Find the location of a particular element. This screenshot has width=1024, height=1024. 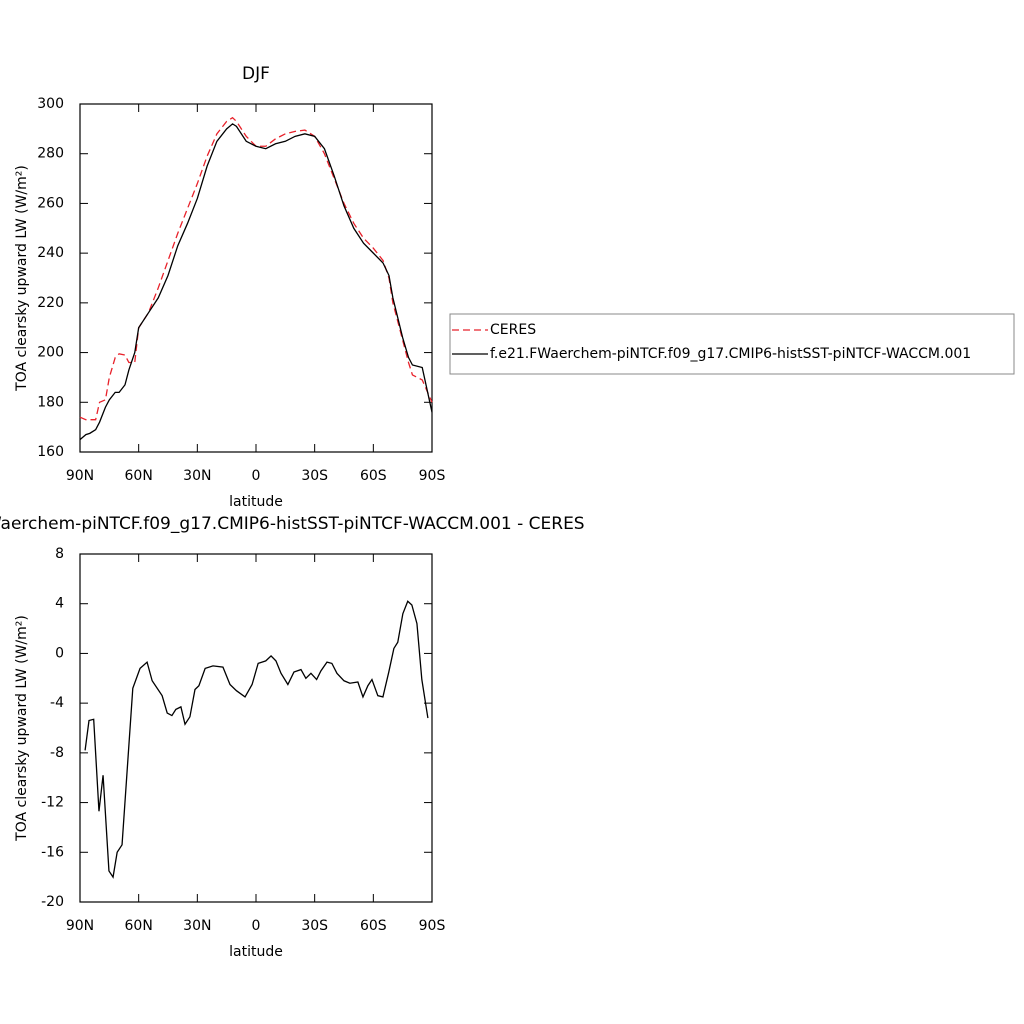

chart-title: DJF is located at coordinates (256, 74).